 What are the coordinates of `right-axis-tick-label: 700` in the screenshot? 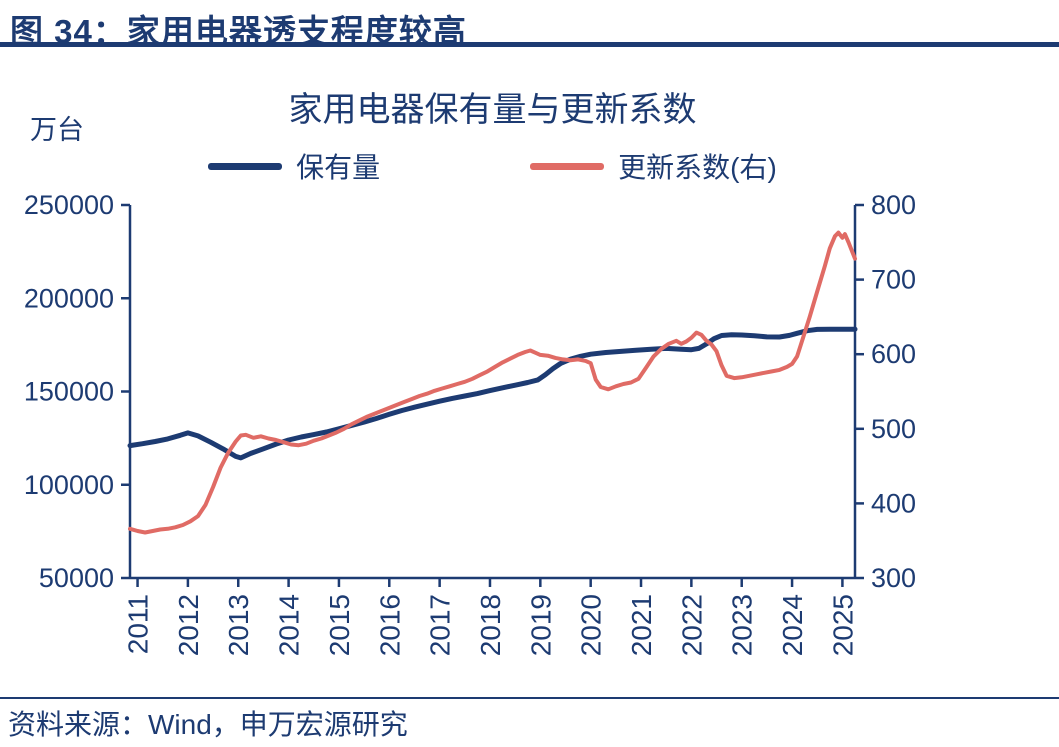 It's located at (893, 280).